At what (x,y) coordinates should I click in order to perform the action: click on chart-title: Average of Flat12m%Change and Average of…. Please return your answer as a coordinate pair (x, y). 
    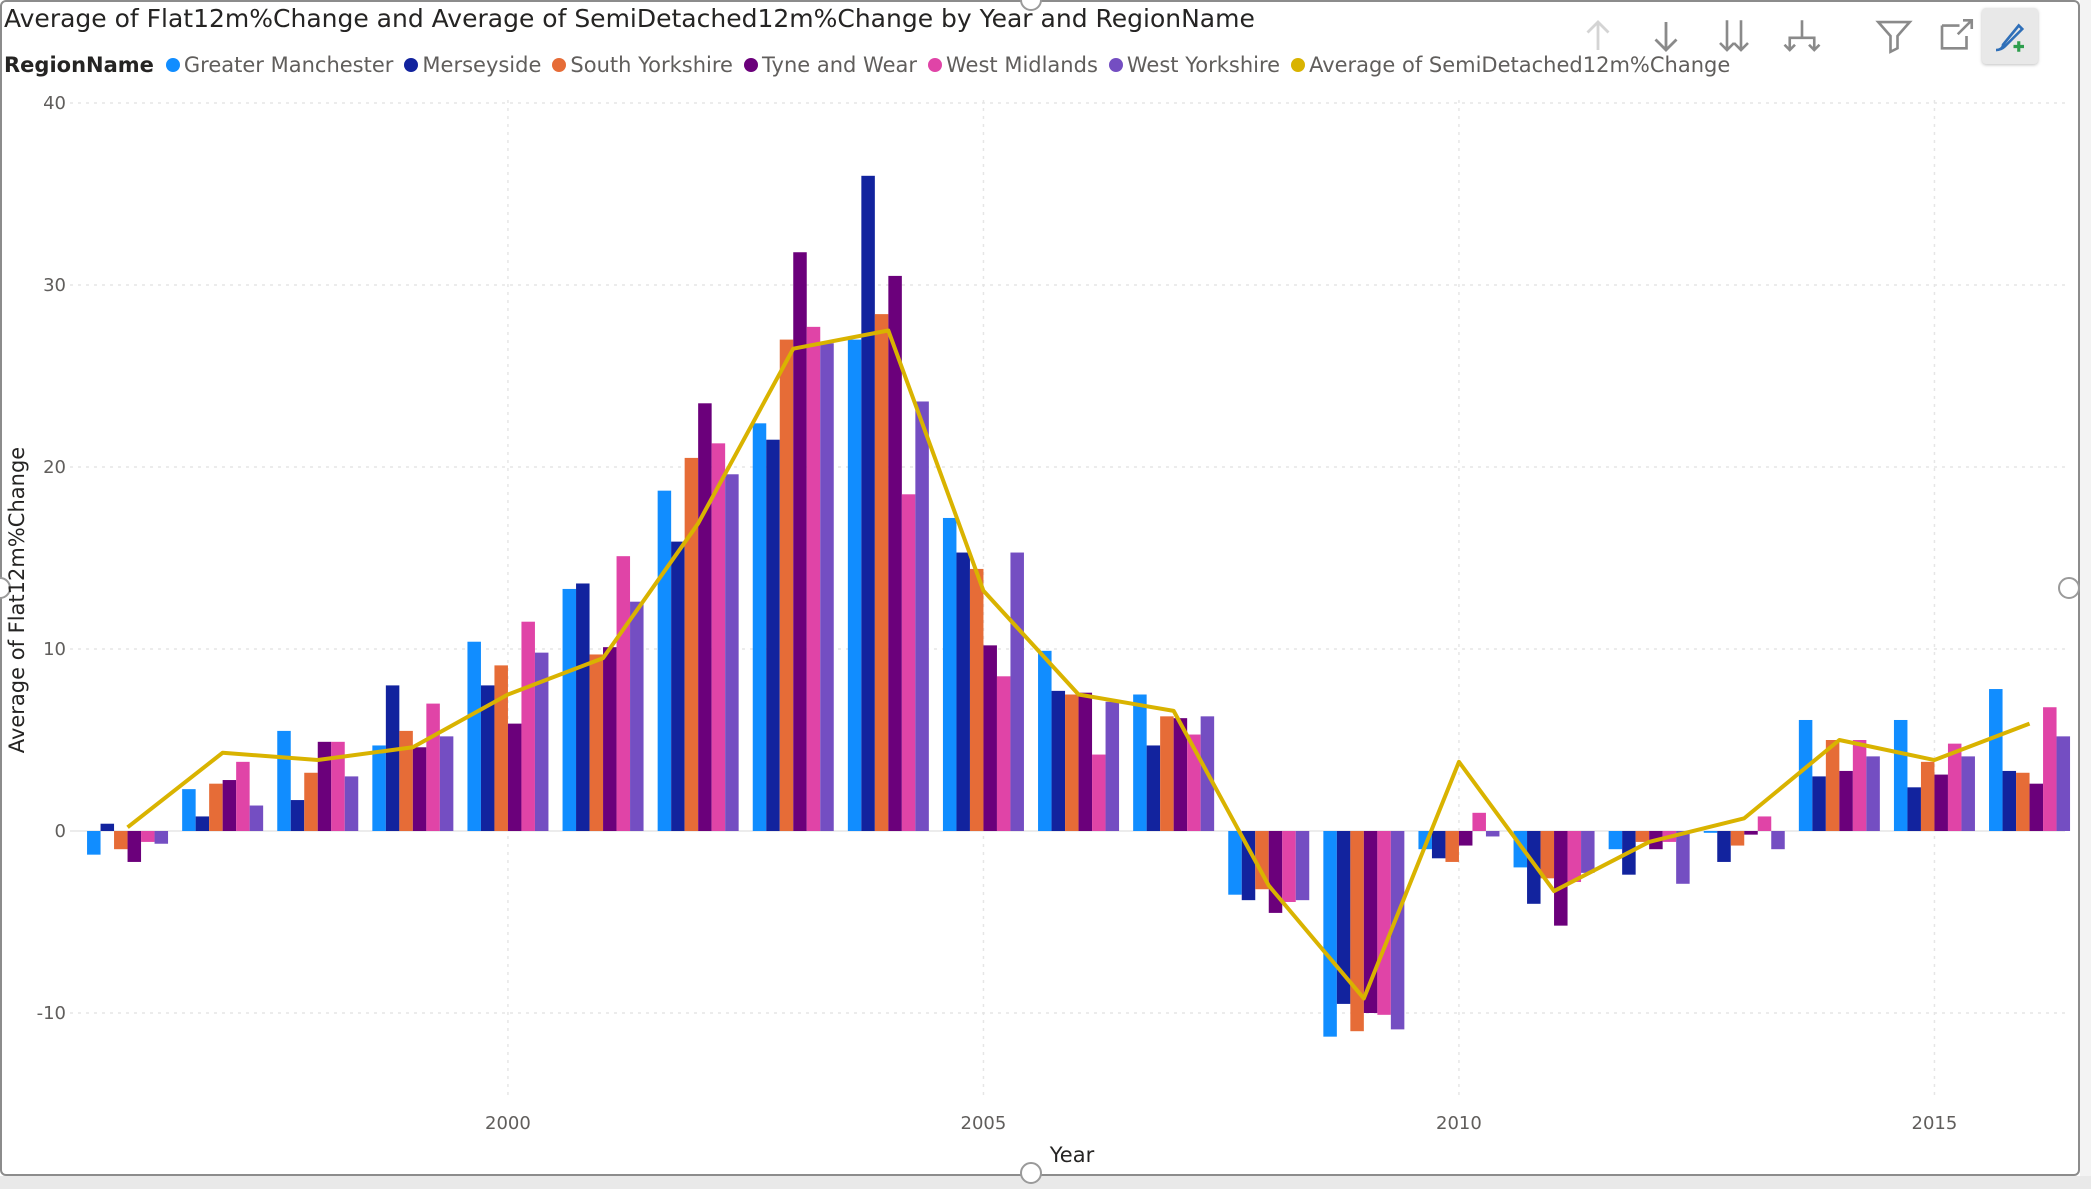
    Looking at the image, I should click on (629, 18).